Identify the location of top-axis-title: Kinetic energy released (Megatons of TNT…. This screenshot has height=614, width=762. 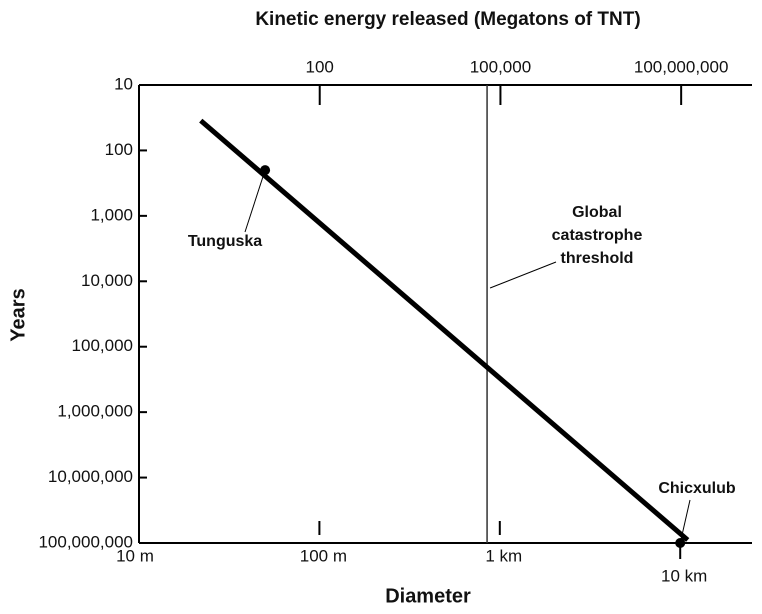
(447, 19).